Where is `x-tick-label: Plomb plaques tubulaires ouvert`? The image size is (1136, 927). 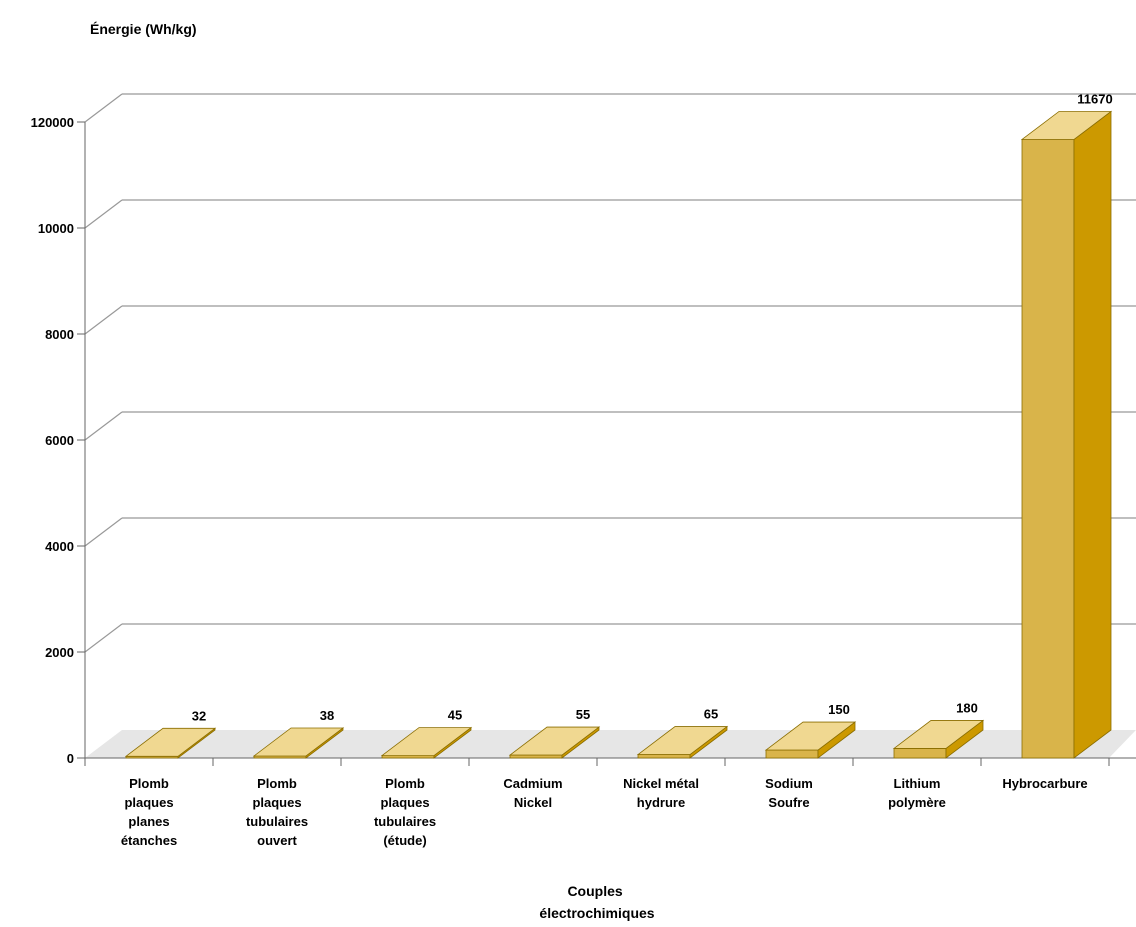 x-tick-label: Plomb plaques tubulaires ouvert is located at coordinates (277, 812).